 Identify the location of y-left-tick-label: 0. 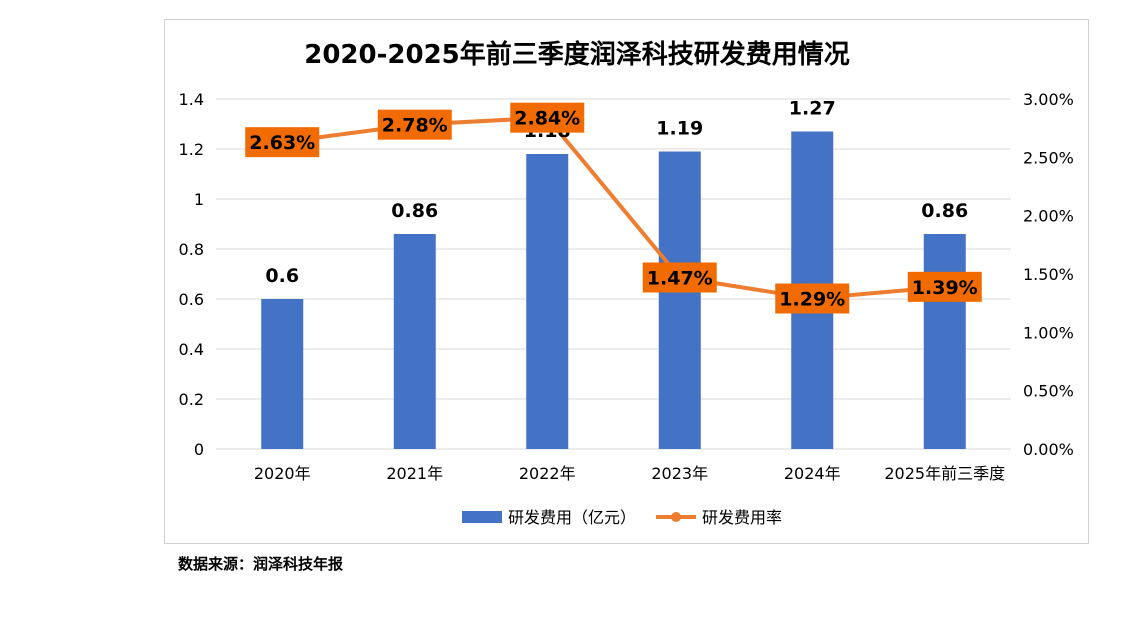
(199, 449).